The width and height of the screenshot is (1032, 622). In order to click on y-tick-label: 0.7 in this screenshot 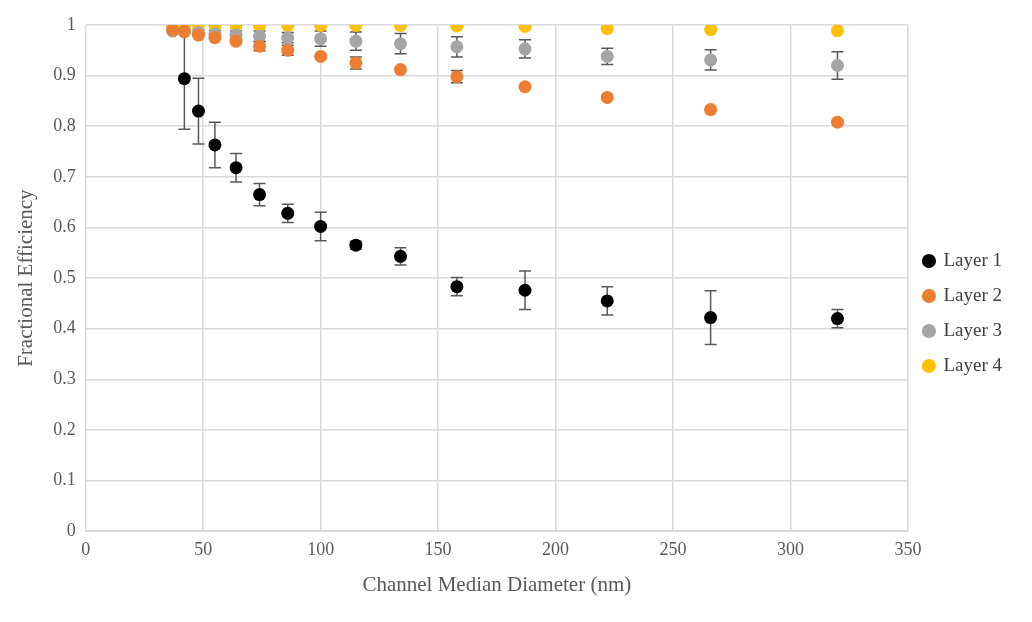, I will do `click(64, 175)`.